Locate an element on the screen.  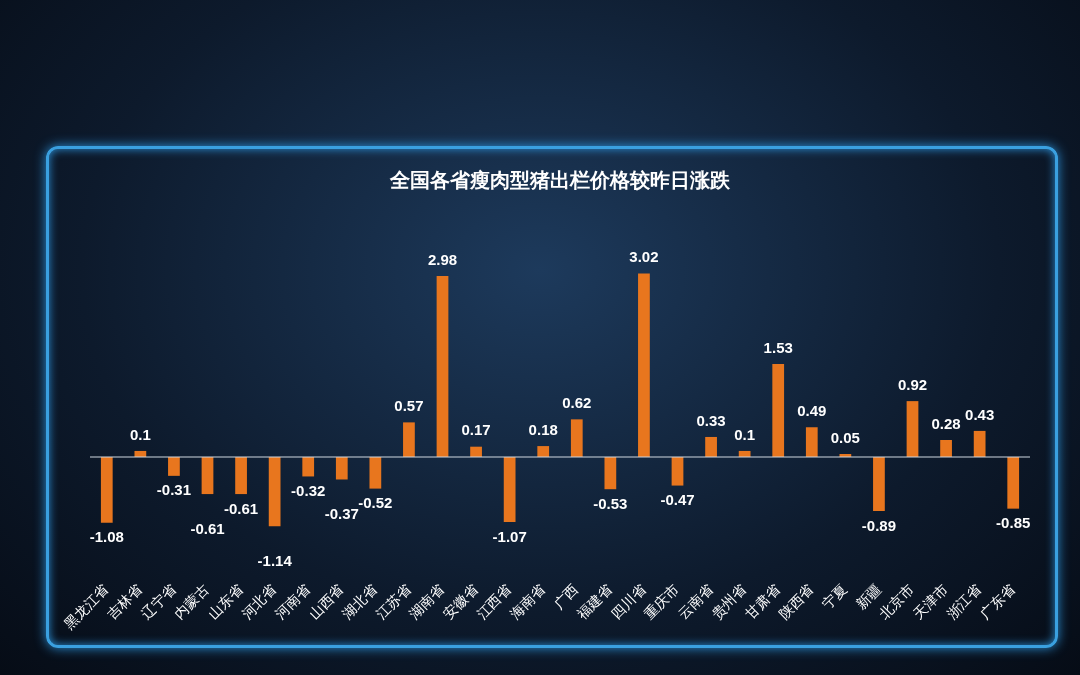
data-label: 0.49 is located at coordinates (812, 410).